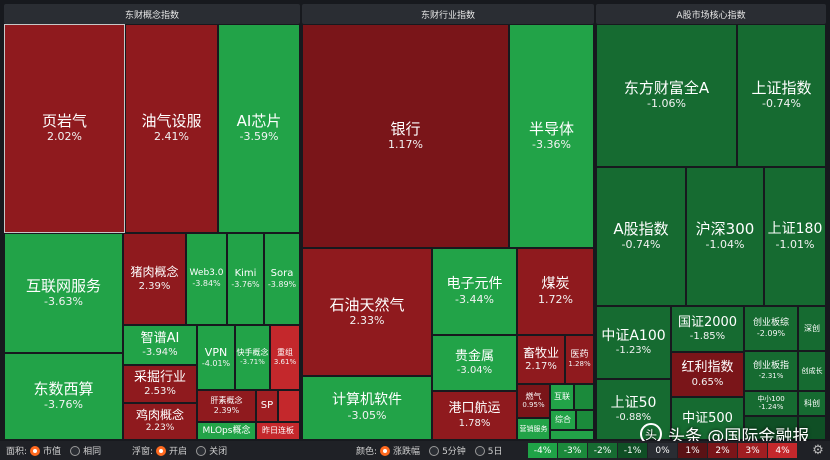  I want to click on tile-gantu: 肝素概念 2.39%, so click(226, 406).